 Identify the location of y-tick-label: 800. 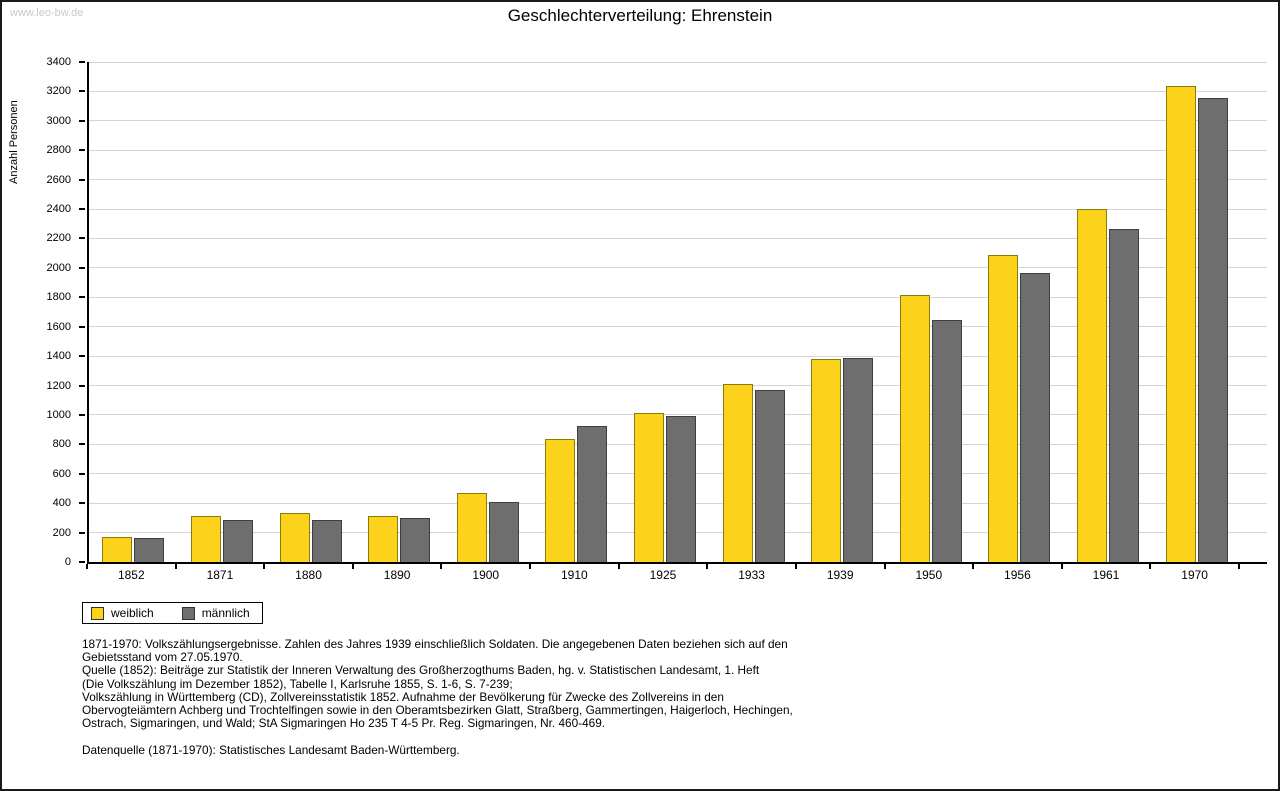
(61, 444).